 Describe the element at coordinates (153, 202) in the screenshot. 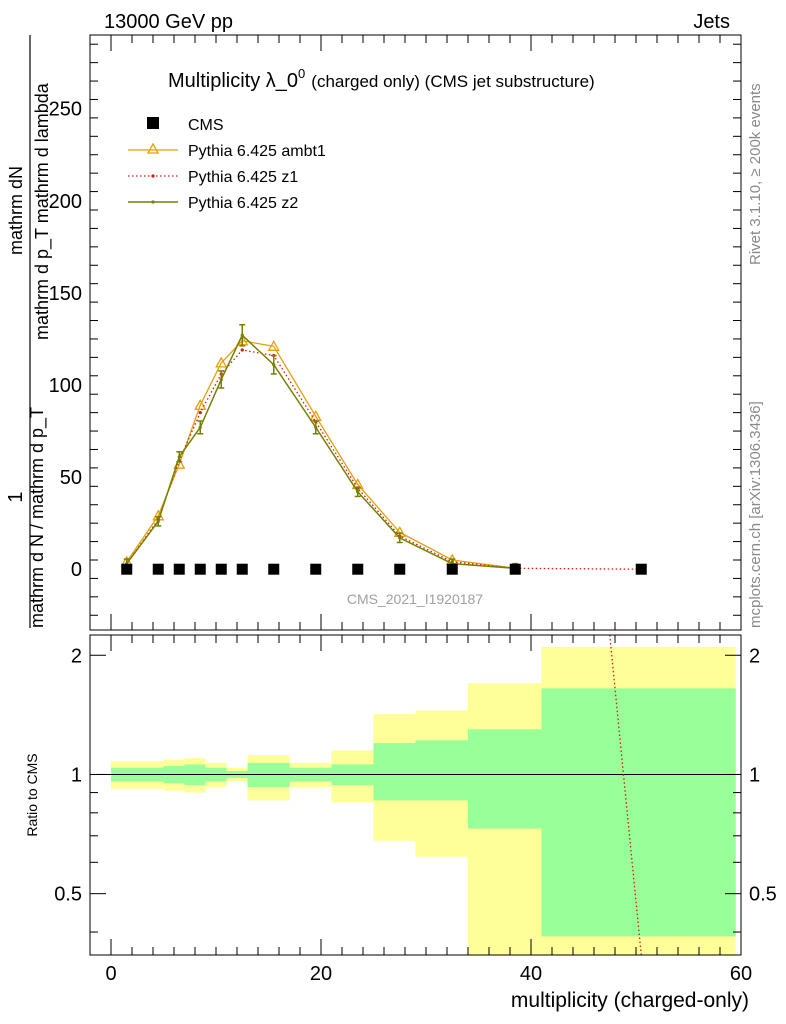

I see `legend-z2-marker` at that location.